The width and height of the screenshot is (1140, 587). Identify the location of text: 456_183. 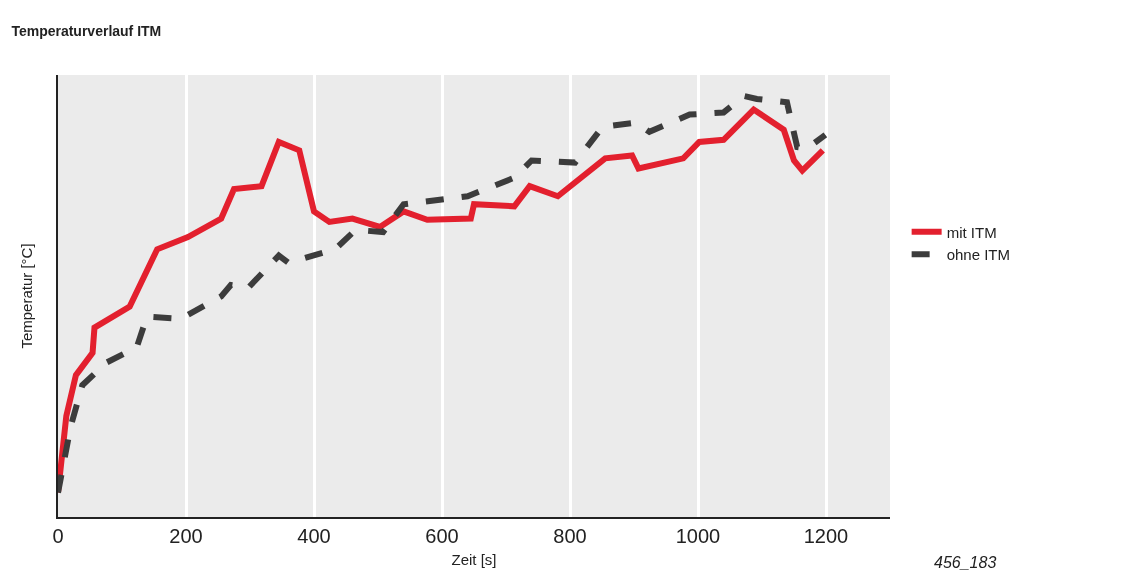
(965, 562).